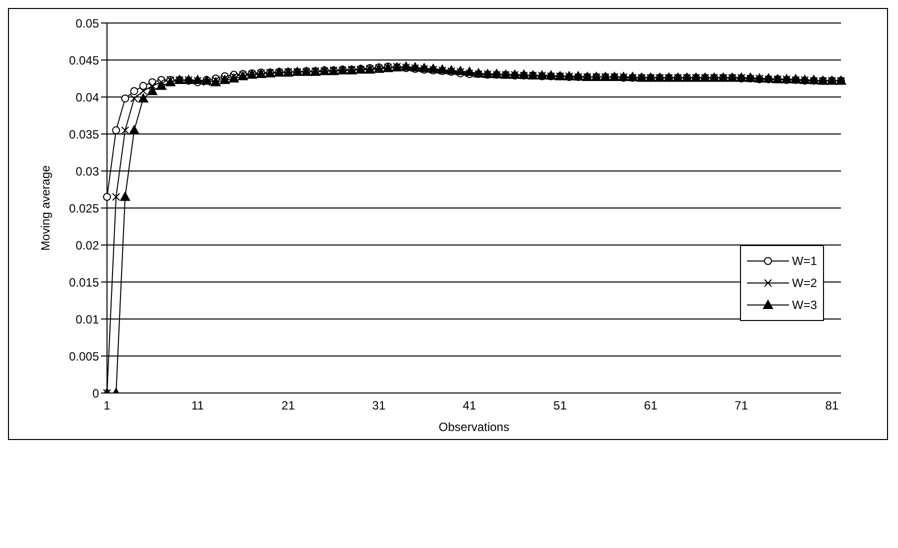  I want to click on y-tick-label: 0.005, so click(84, 356).